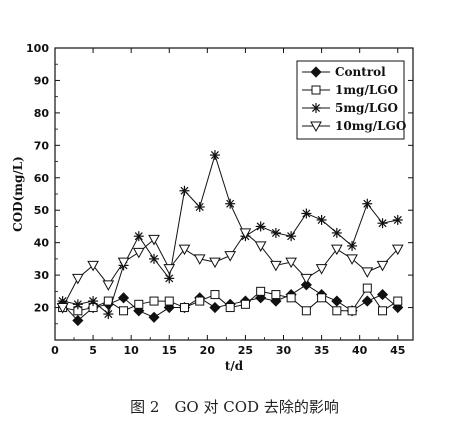  What do you see at coordinates (55, 350) in the screenshot?
I see `x-tick-label: 0` at bounding box center [55, 350].